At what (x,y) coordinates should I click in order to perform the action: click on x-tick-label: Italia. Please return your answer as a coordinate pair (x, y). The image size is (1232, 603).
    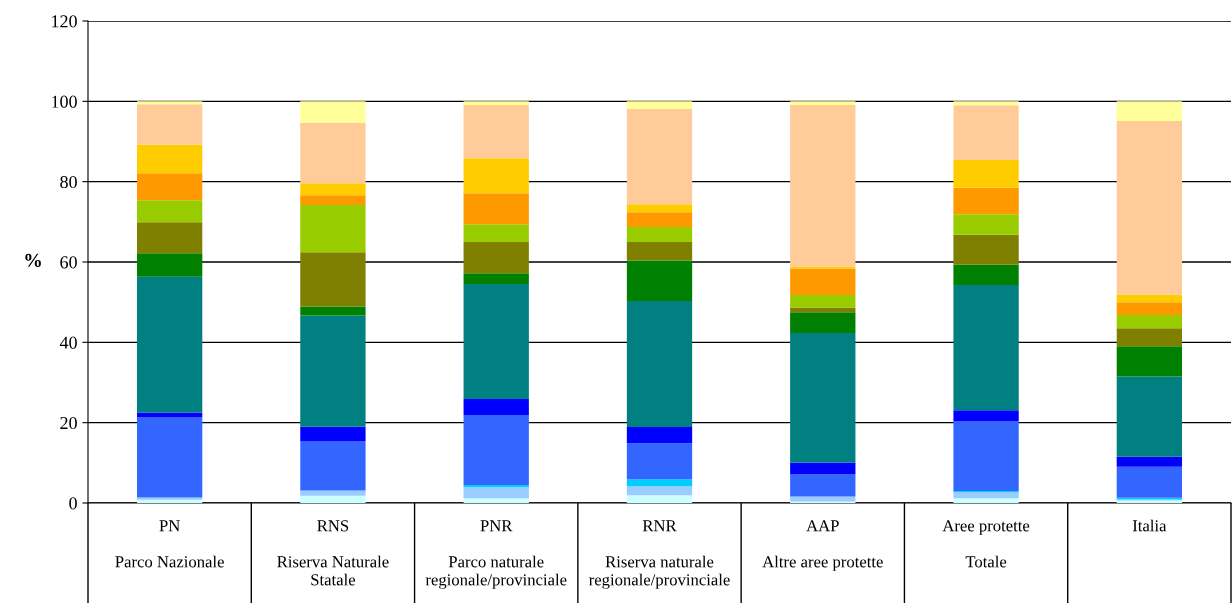
    Looking at the image, I should click on (1149, 525).